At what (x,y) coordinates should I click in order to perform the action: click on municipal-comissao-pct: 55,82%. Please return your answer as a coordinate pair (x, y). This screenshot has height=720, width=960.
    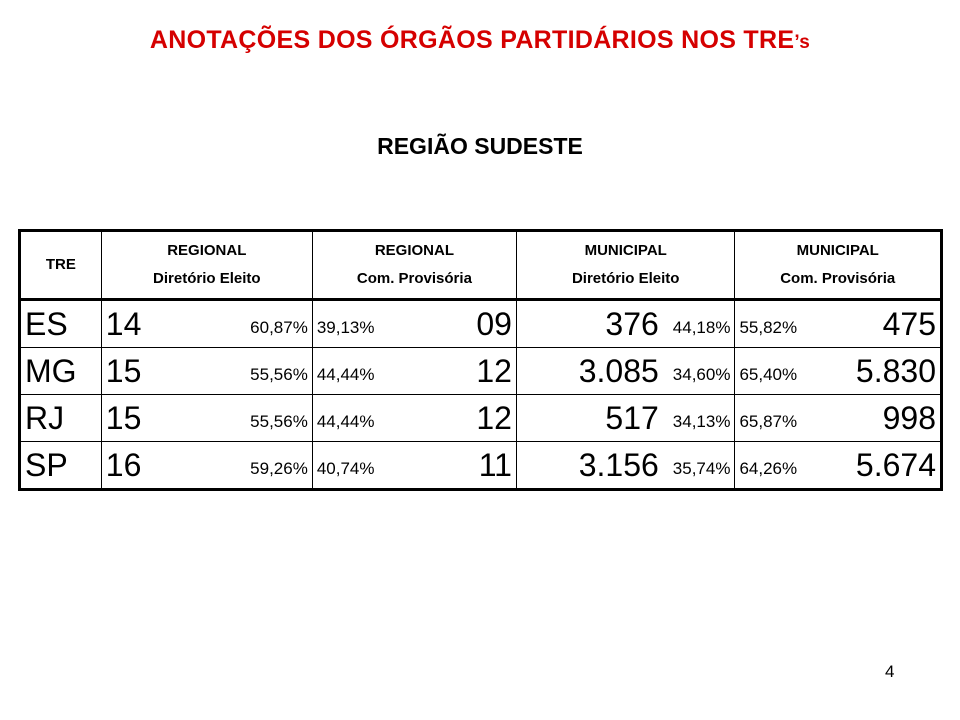
    Looking at the image, I should click on (768, 327).